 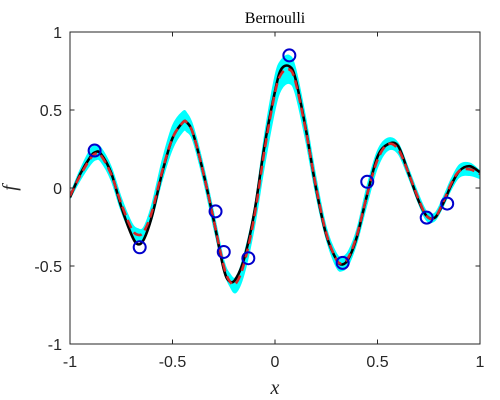 I want to click on y-tick-label: -0.5, so click(x=48, y=267).